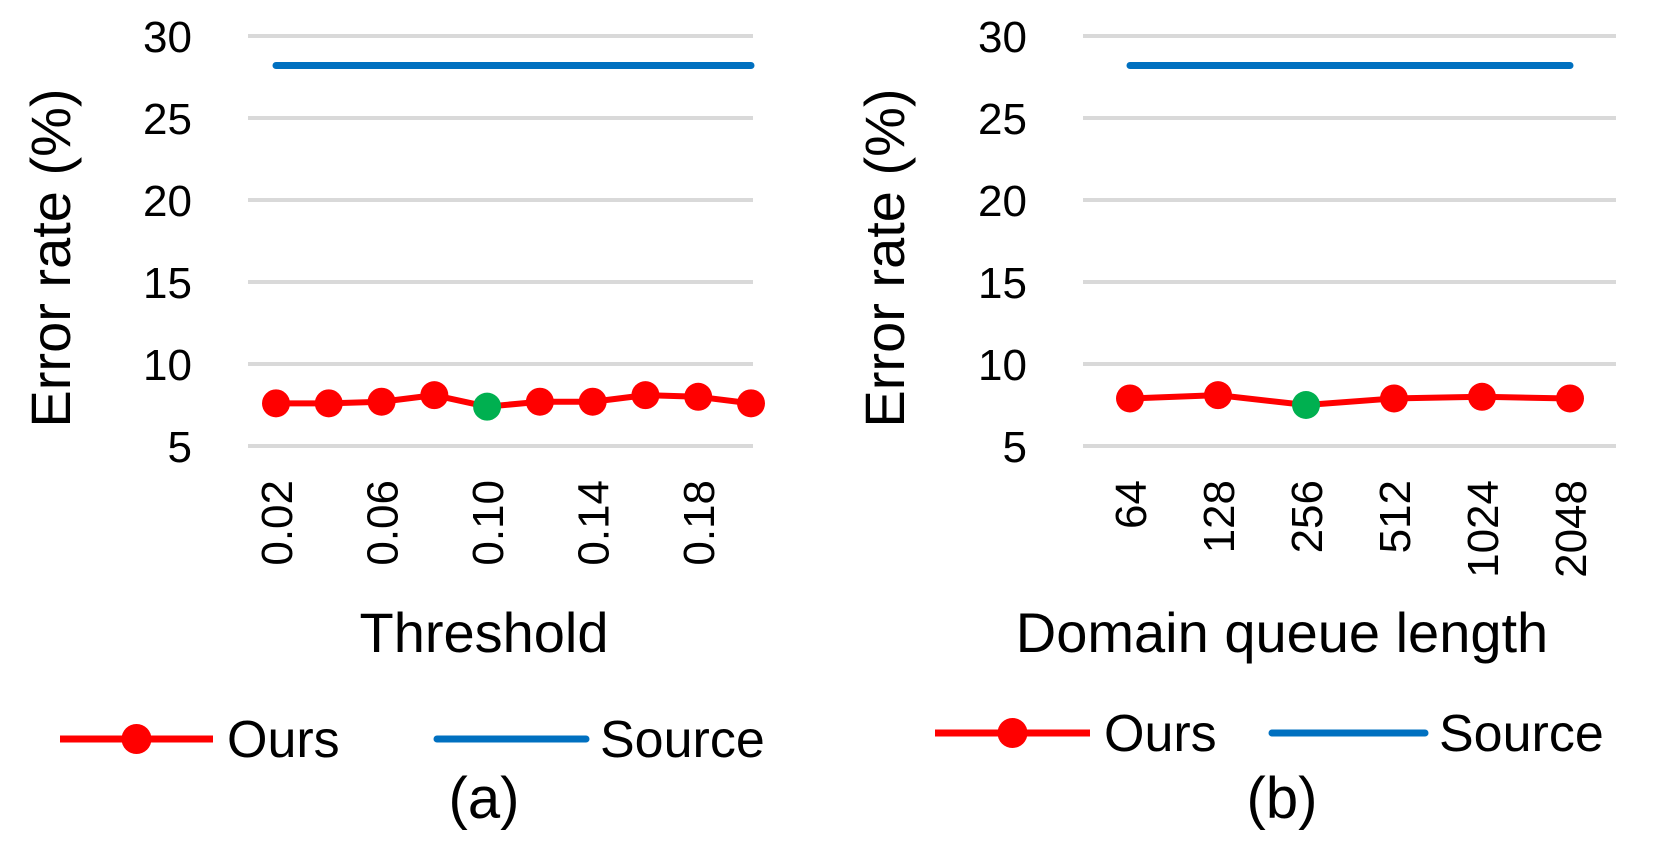 Image resolution: width=1661 pixels, height=849 pixels. What do you see at coordinates (1395, 516) in the screenshot?
I see `panel-b-xtick-label: 512` at bounding box center [1395, 516].